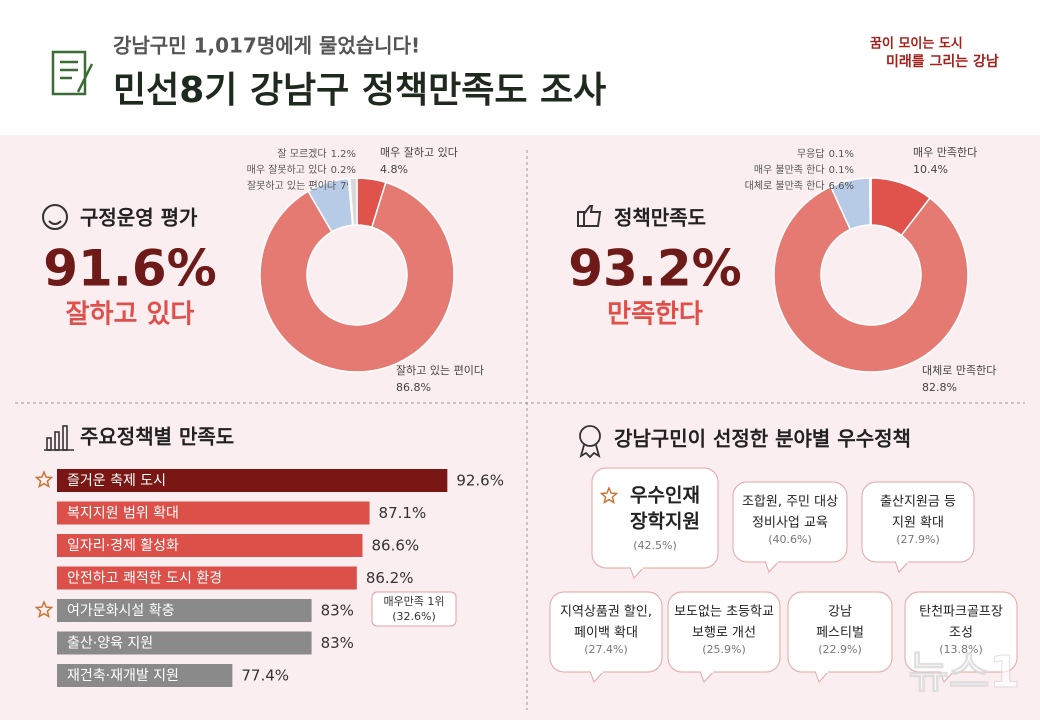 This screenshot has height=720, width=1040. I want to click on slice-value: 82.8%, so click(939, 387).